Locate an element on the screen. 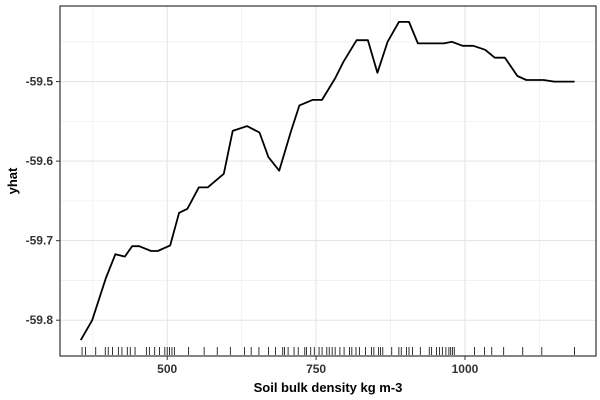 This screenshot has width=600, height=400. rug-marks is located at coordinates (328, 351).